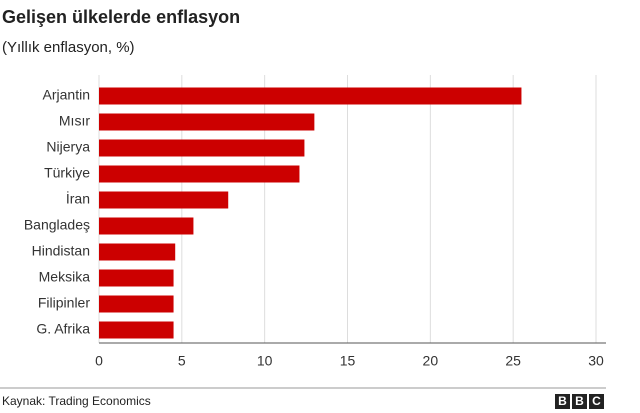 This screenshot has height=413, width=640. I want to click on y-tick-label: Meksika, so click(65, 277).